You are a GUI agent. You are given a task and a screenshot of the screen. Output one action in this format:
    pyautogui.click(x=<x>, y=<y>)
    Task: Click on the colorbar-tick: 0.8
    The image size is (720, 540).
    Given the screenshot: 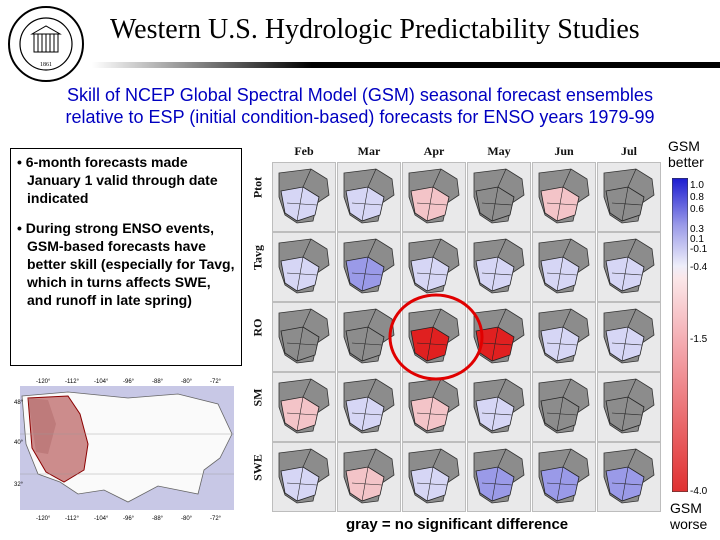 What is the action you would take?
    pyautogui.click(x=697, y=197)
    